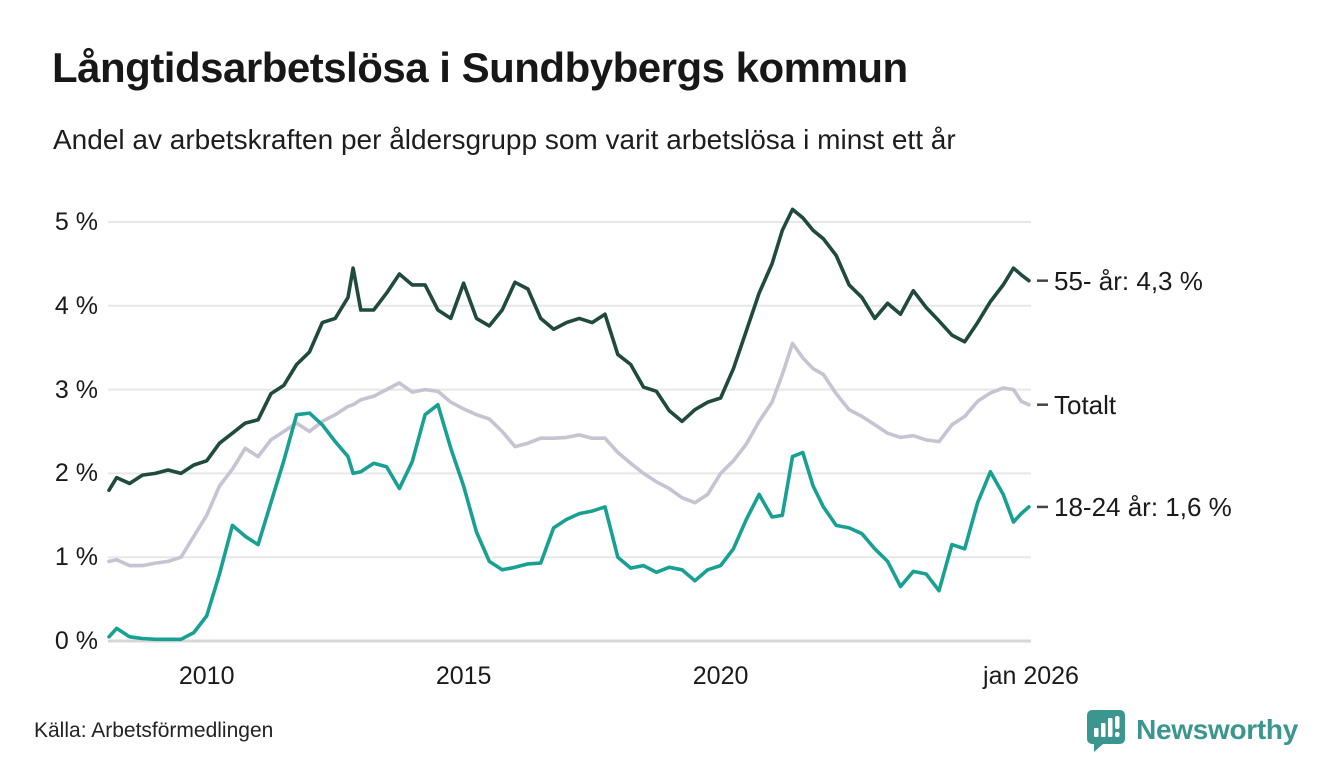  What do you see at coordinates (1217, 729) in the screenshot?
I see `brand-name: Newsworthy` at bounding box center [1217, 729].